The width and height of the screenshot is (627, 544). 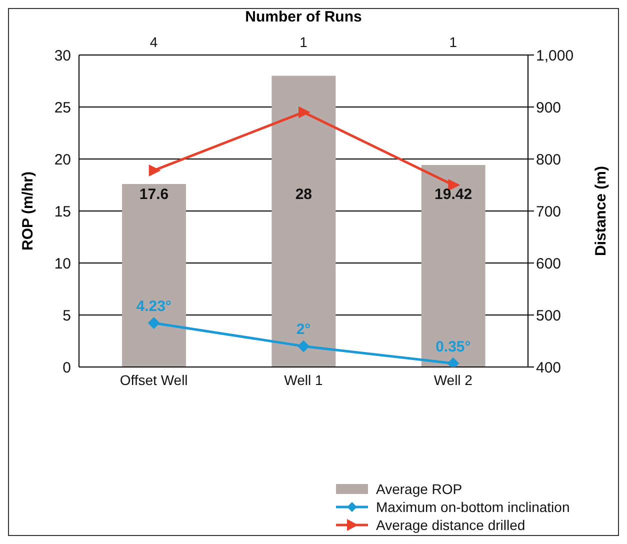 What do you see at coordinates (549, 211) in the screenshot?
I see `y2-tick-label: 700` at bounding box center [549, 211].